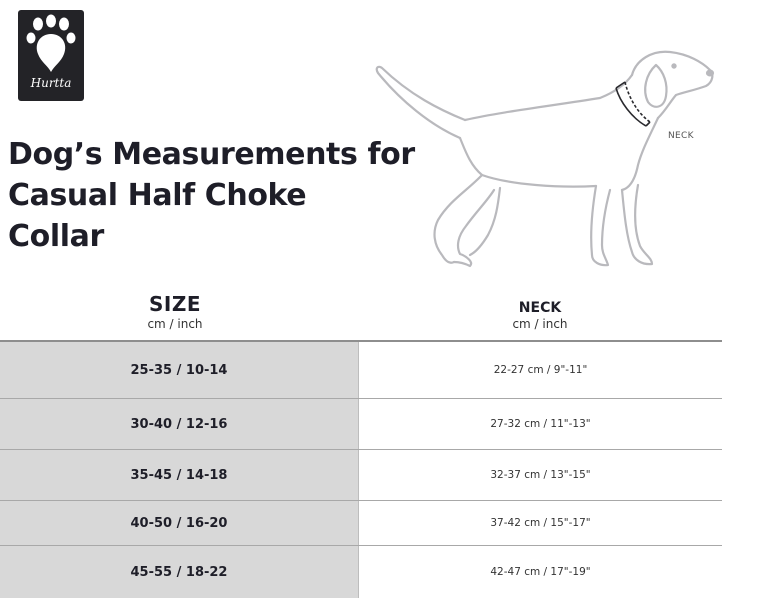  I want to click on paw-icon, so click(51, 43).